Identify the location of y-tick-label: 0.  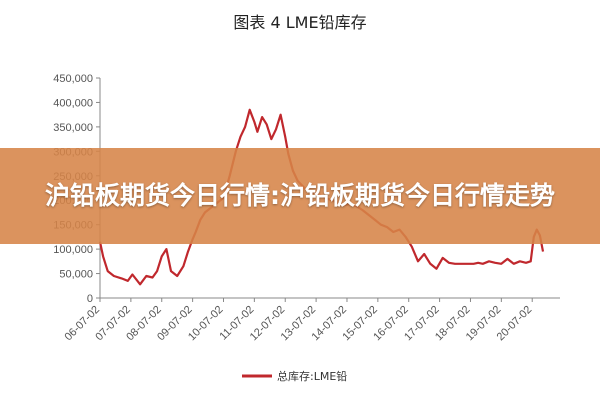
(90, 299).